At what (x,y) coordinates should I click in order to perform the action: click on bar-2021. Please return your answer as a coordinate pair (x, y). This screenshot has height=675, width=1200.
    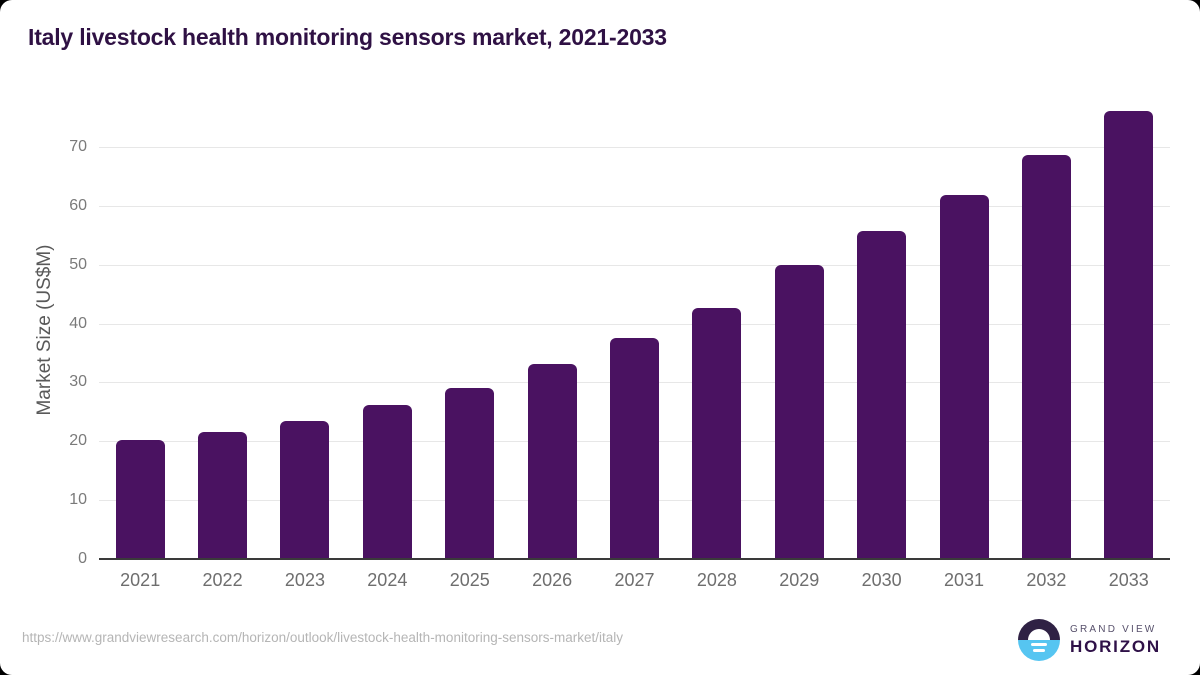
    Looking at the image, I should click on (140, 499).